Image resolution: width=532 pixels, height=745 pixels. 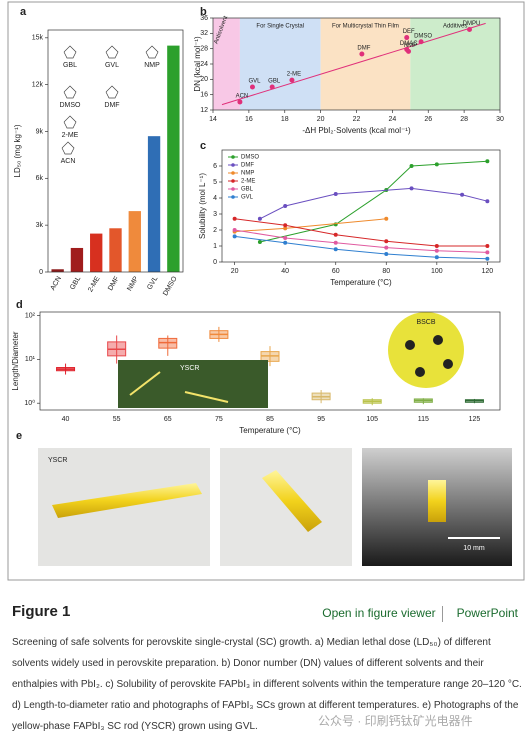 What do you see at coordinates (372, 419) in the screenshot?
I see `x-tick-label: 105` at bounding box center [372, 419].